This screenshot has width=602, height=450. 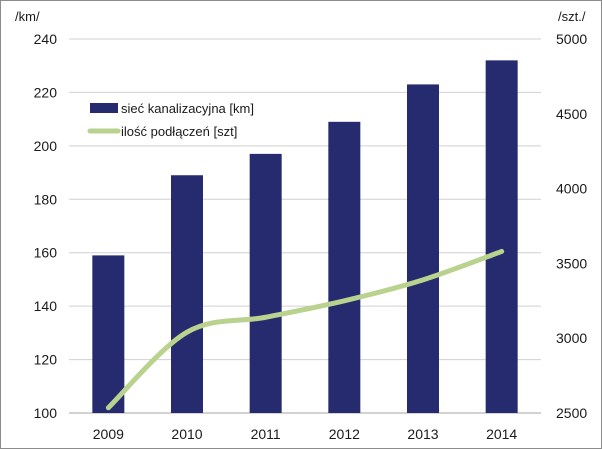 I want to click on right-tick-label: 4500, so click(x=571, y=114).